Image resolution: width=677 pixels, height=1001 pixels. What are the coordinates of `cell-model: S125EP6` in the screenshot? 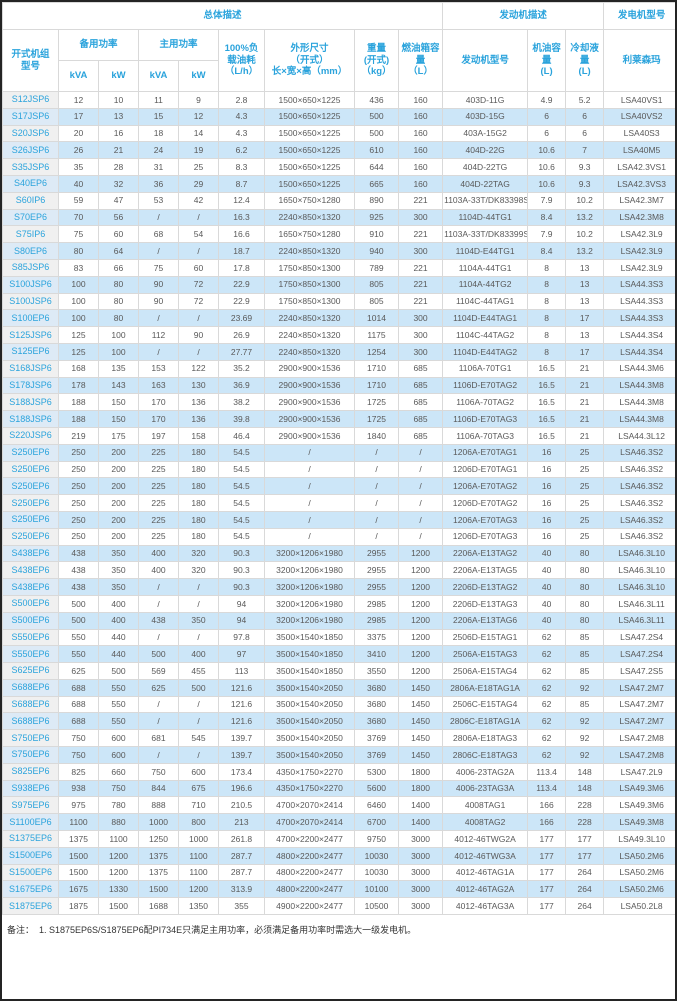 It's located at (30, 351).